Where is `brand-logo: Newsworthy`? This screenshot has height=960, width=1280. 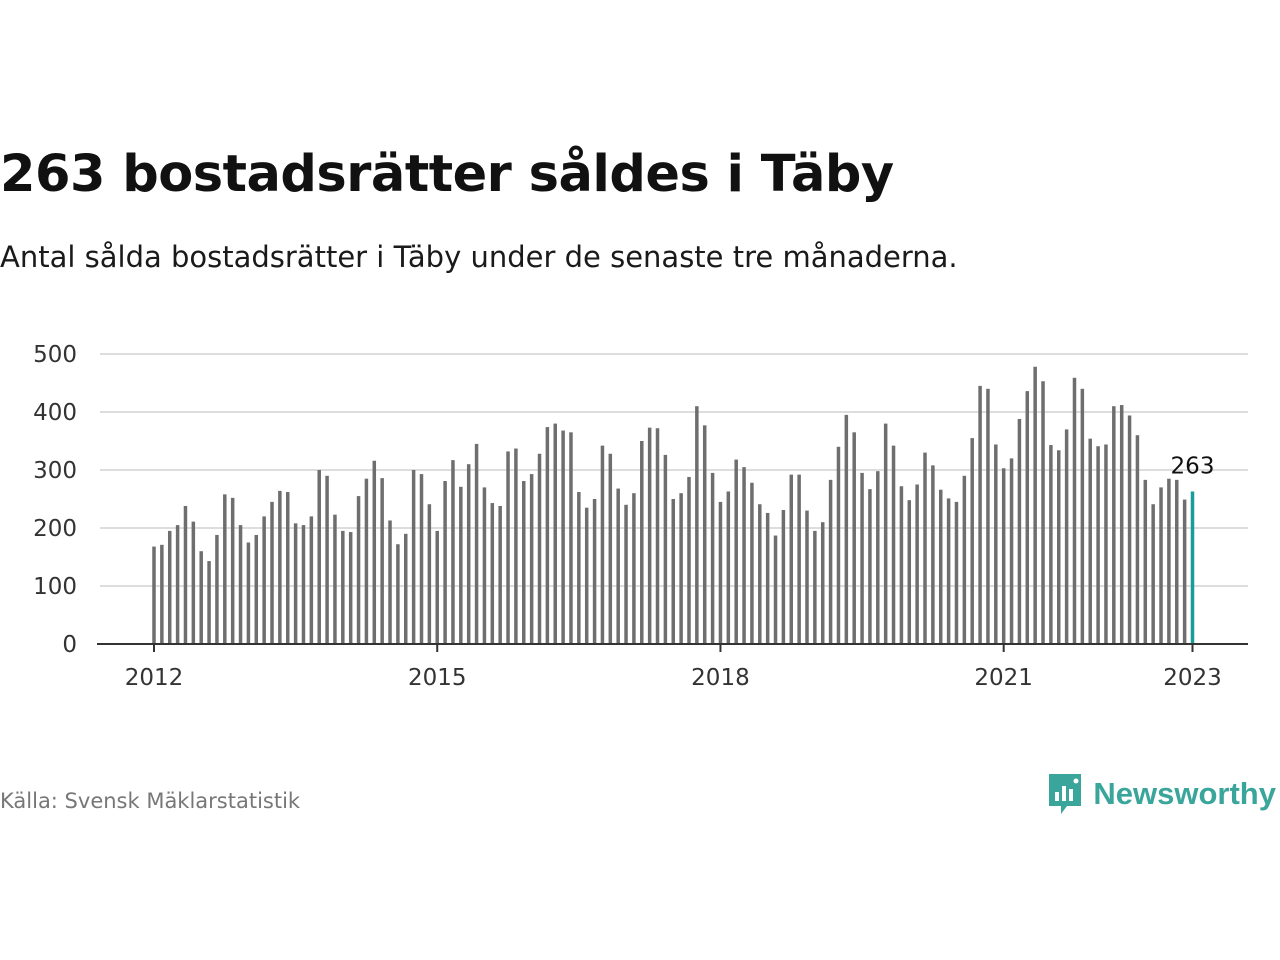 brand-logo: Newsworthy is located at coordinates (1161, 794).